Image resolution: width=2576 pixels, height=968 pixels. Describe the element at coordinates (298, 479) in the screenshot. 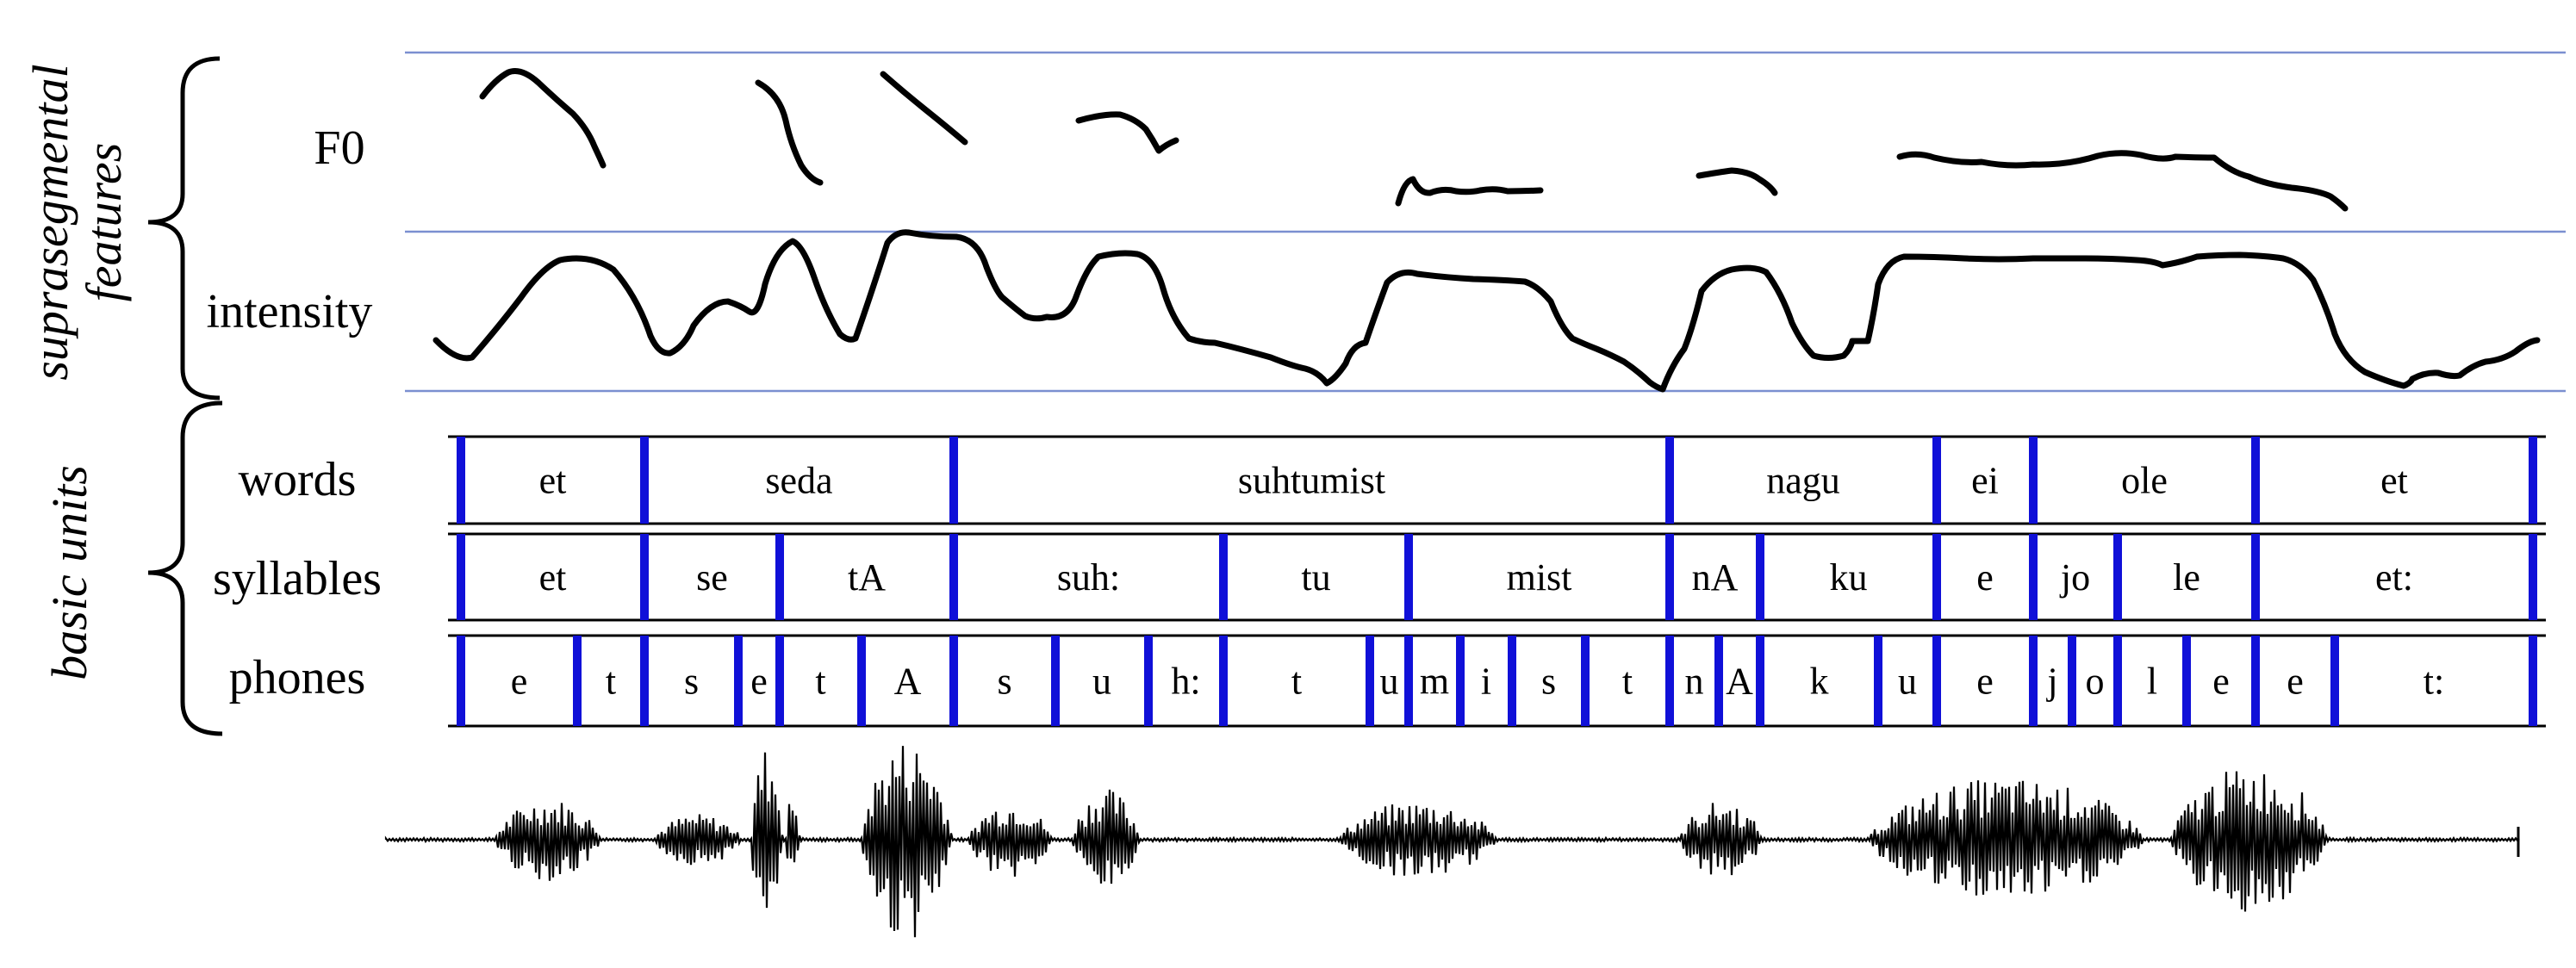

I see `row-label-words: words` at that location.